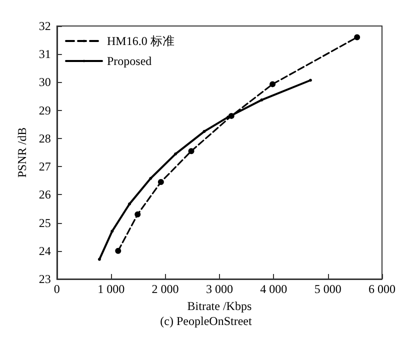  What do you see at coordinates (44, 26) in the screenshot?
I see `y-tick-label: 32` at bounding box center [44, 26].